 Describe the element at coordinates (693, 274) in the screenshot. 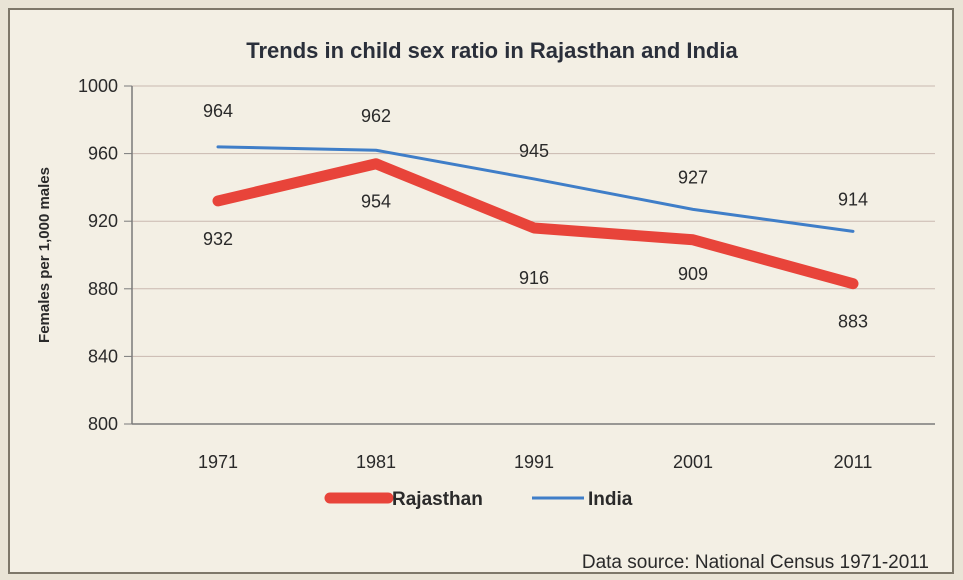

I see `data-label-rajasthan: 909` at that location.